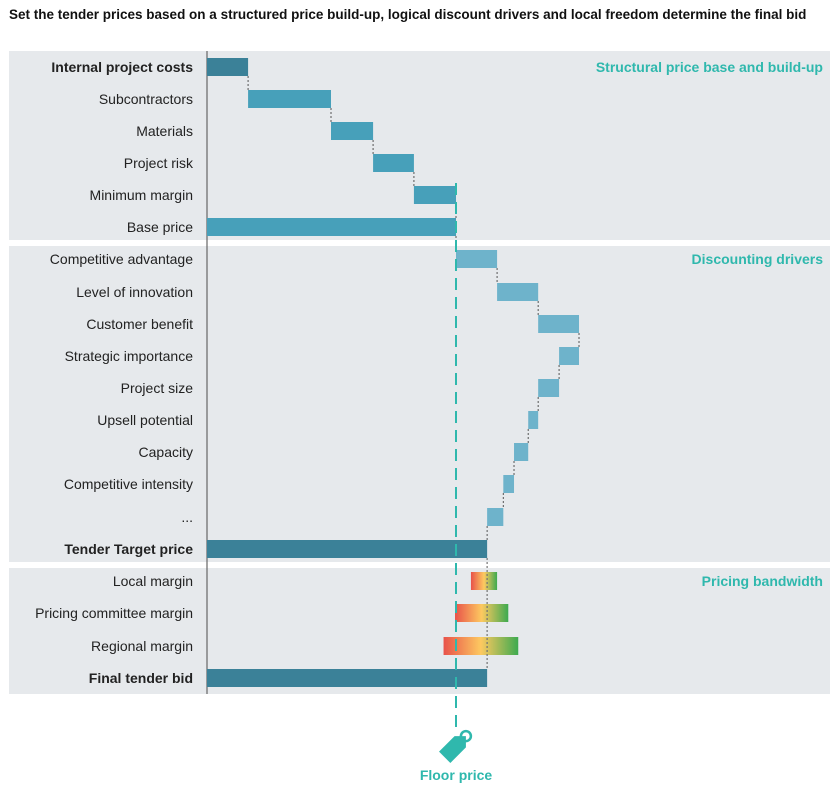 Image resolution: width=840 pixels, height=791 pixels. Describe the element at coordinates (153, 581) in the screenshot. I see `row-label: Local margin` at that location.